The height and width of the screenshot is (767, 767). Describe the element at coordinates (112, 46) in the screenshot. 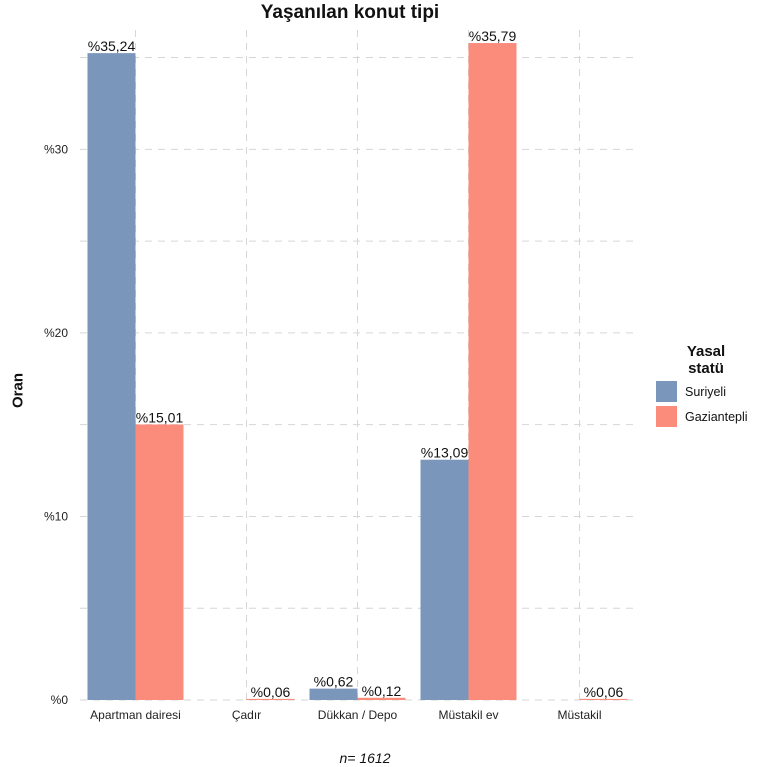

I see `data-label: %35,24` at that location.